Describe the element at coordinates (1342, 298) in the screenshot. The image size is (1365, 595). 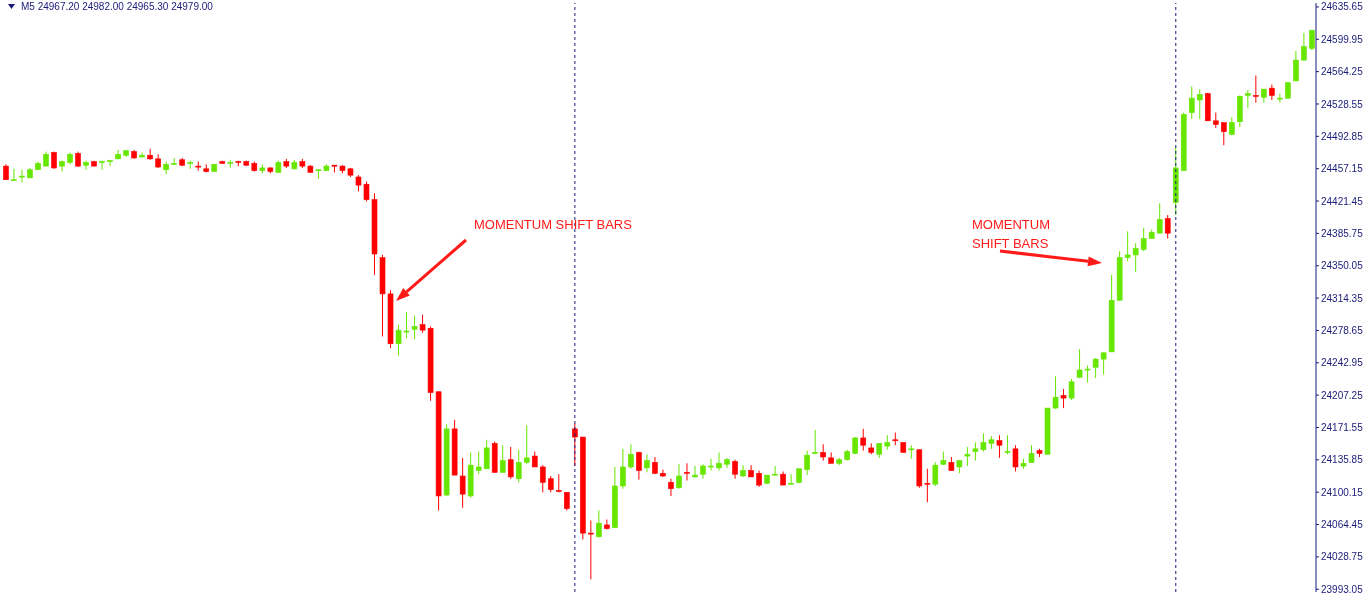
I see `y-tick-label: 24314.35` at that location.